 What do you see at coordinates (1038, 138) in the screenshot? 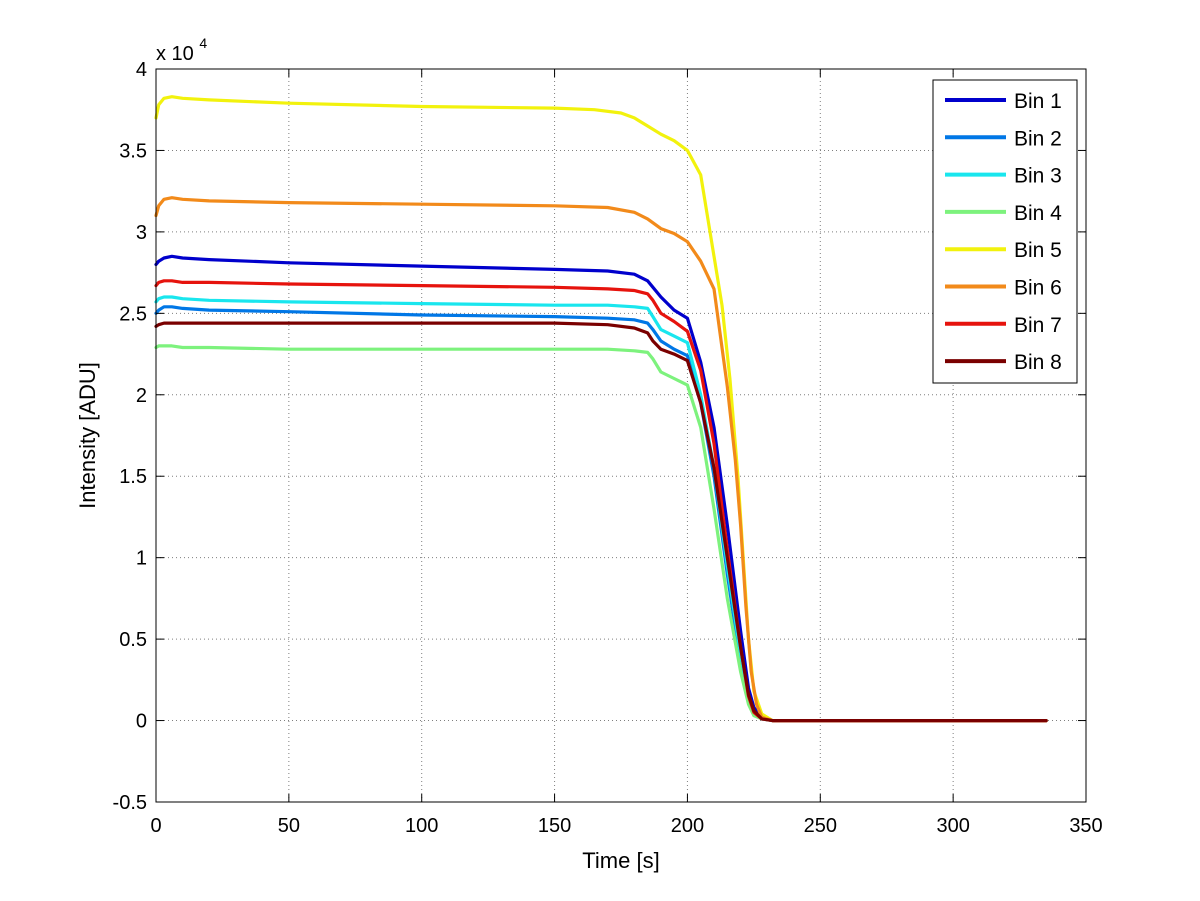
I see `legend-label: Bin 2` at bounding box center [1038, 138].